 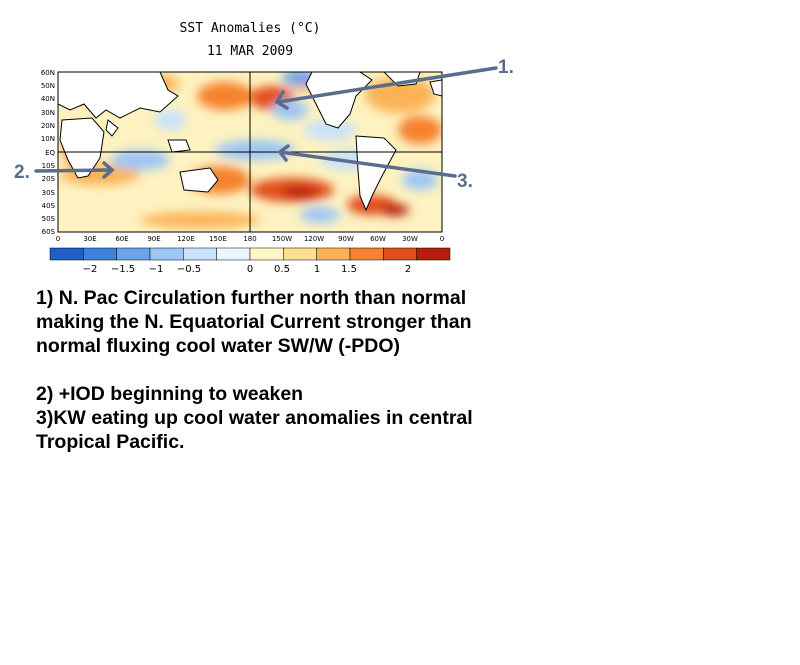 I want to click on lon-label: 150E, so click(x=218, y=239).